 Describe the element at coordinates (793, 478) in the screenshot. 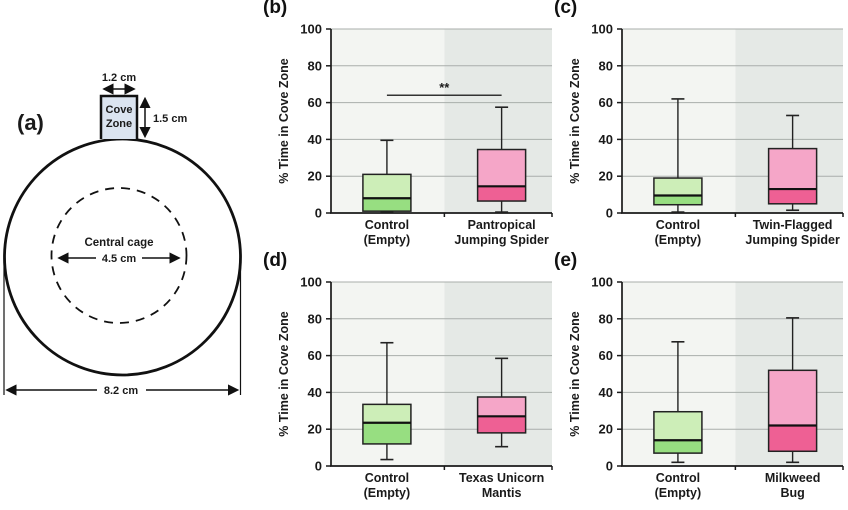

I see `category-label: Milkweed` at that location.